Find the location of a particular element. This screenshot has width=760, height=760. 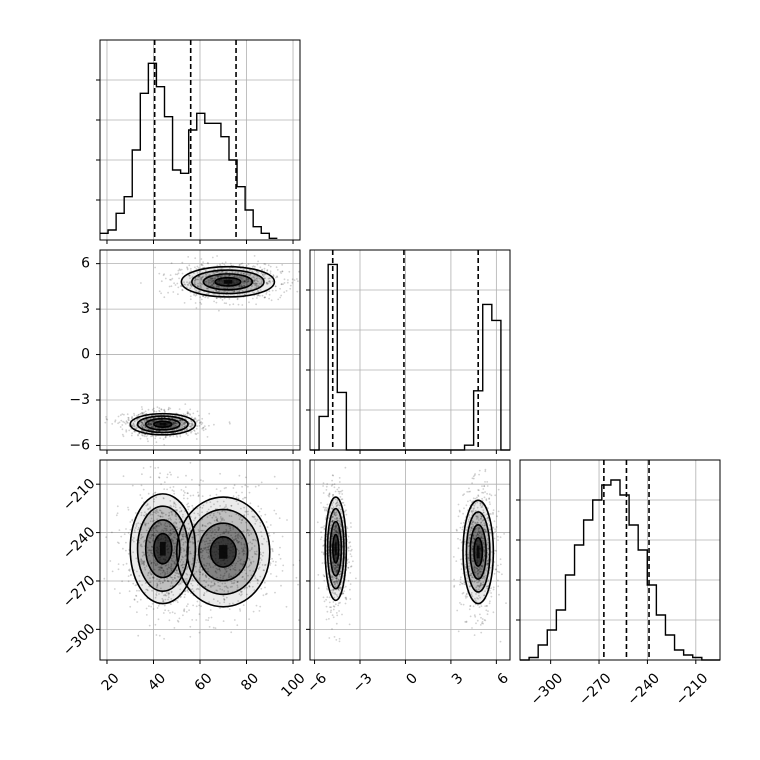

histogram-step-line is located at coordinates (620, 570).